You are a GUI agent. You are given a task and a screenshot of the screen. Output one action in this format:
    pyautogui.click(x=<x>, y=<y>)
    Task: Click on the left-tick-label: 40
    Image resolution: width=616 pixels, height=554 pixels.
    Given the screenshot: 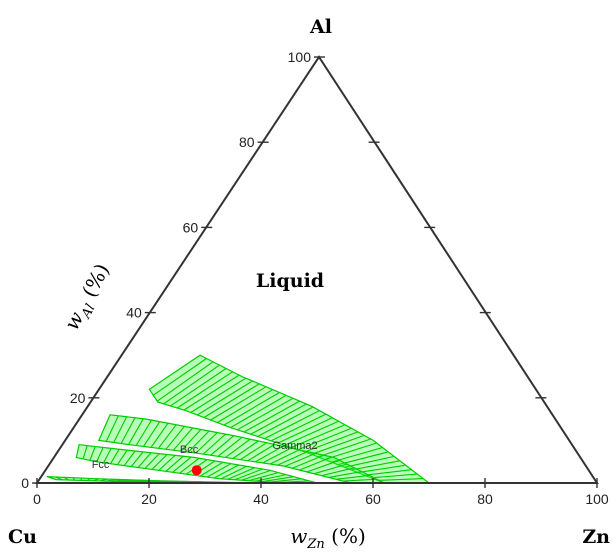 What is the action you would take?
    pyautogui.click(x=134, y=313)
    